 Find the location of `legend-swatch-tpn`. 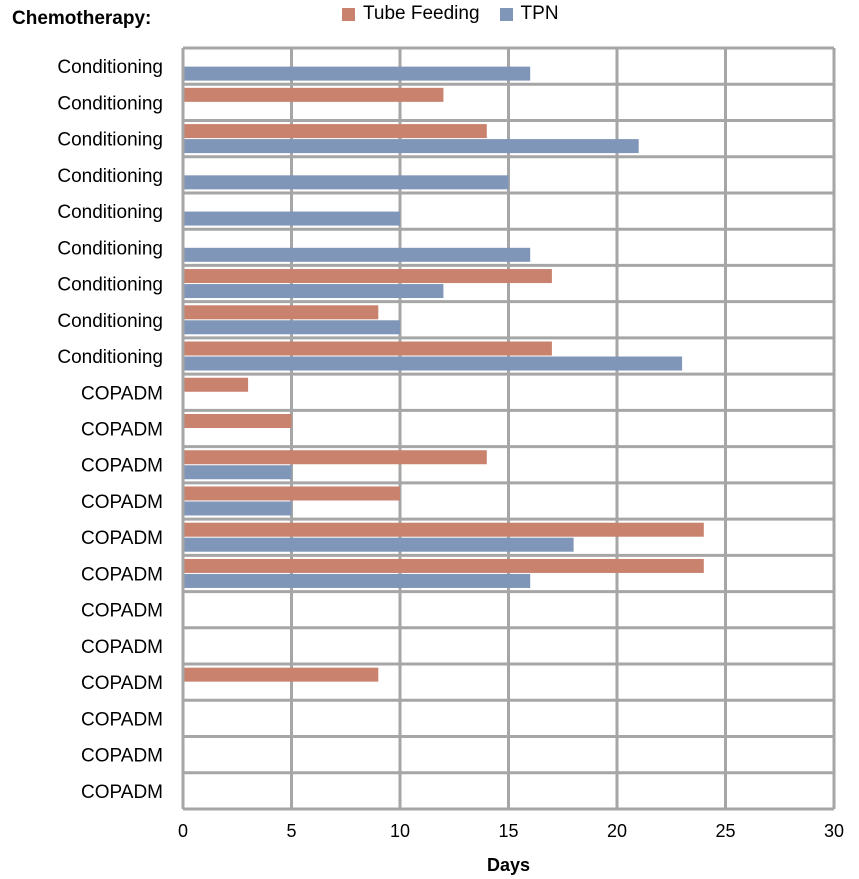

legend-swatch-tpn is located at coordinates (506, 14).